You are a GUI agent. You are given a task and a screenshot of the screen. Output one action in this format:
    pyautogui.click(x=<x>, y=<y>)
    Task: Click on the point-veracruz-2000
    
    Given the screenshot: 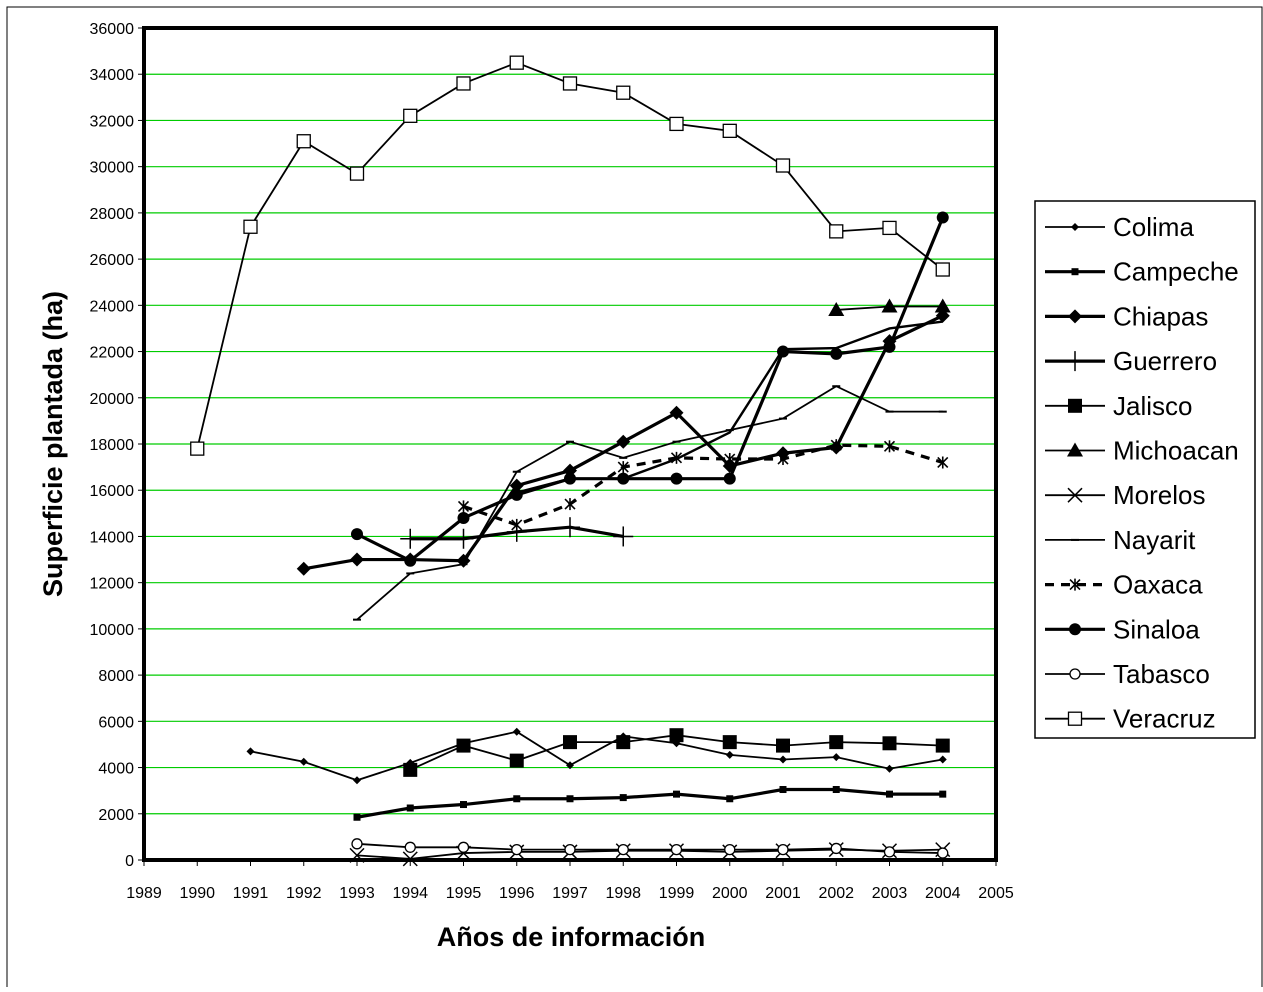 What is the action you would take?
    pyautogui.click(x=729, y=130)
    